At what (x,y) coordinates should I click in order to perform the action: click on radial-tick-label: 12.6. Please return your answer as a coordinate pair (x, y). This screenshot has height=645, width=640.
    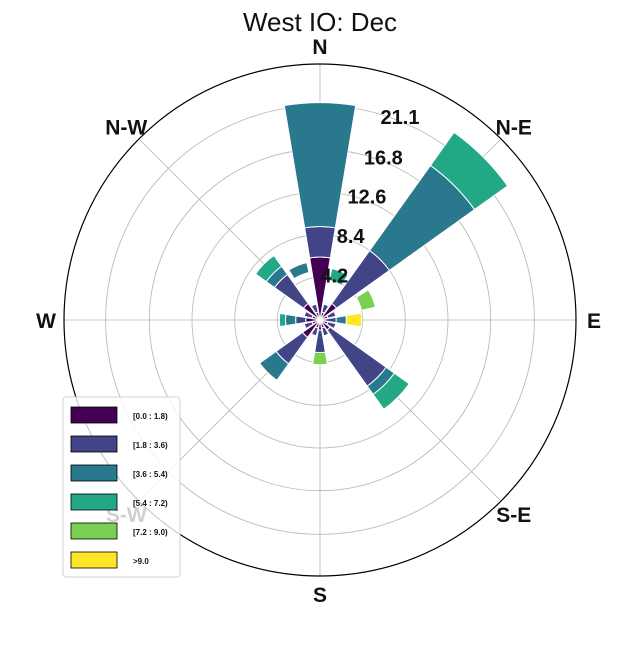
    Looking at the image, I should click on (367, 198).